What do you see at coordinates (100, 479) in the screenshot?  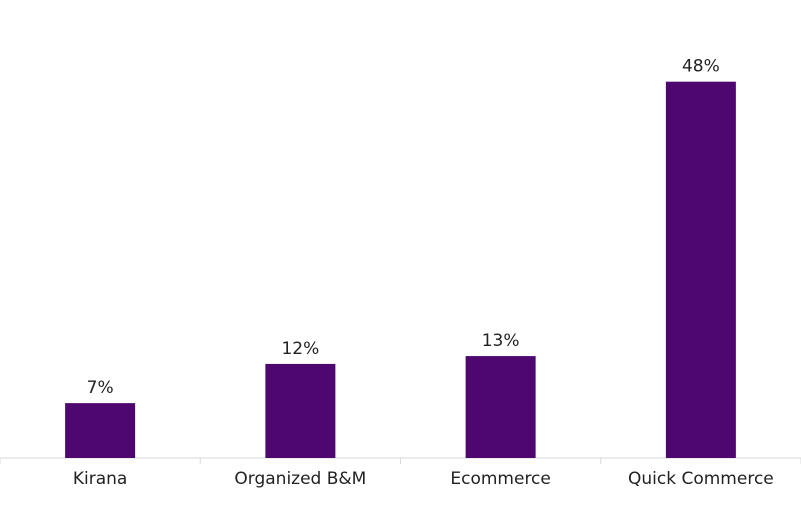 I see `category-label: Kirana` at bounding box center [100, 479].